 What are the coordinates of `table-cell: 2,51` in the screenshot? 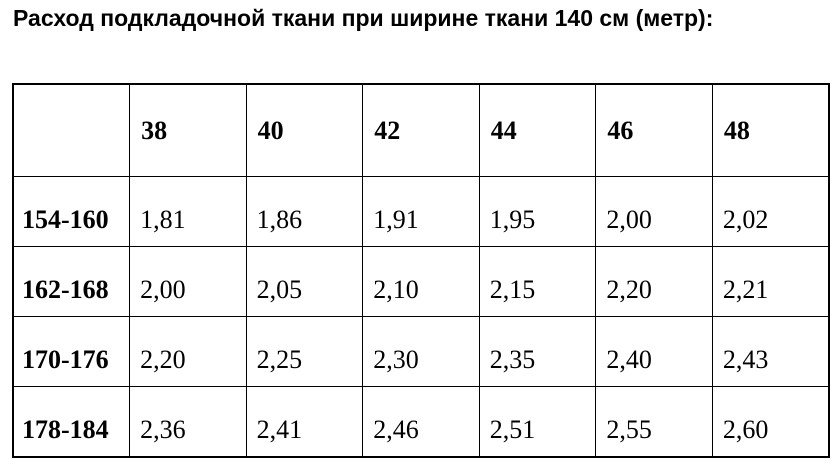 It's located at (537, 422).